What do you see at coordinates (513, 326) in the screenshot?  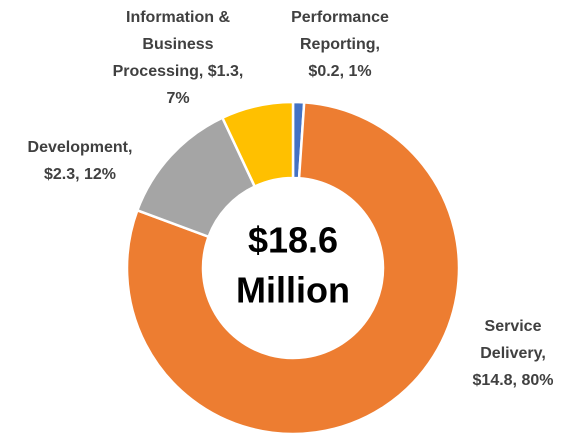 I see `data-label: Service` at bounding box center [513, 326].